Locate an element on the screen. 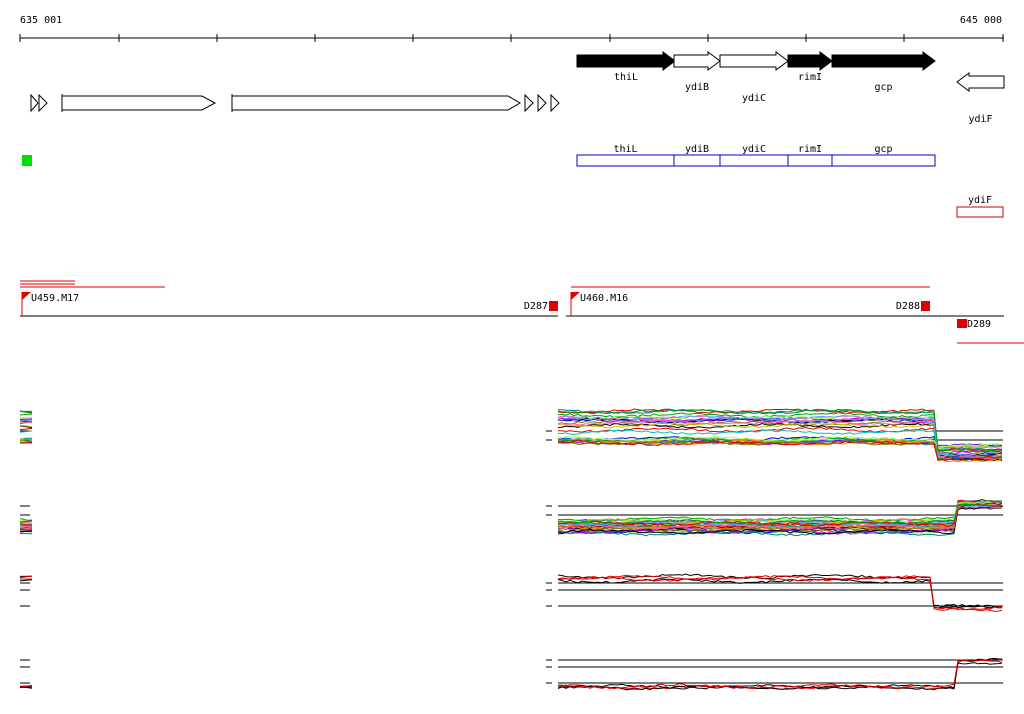 The image size is (1024, 714). marker-label: D289 is located at coordinates (979, 324).